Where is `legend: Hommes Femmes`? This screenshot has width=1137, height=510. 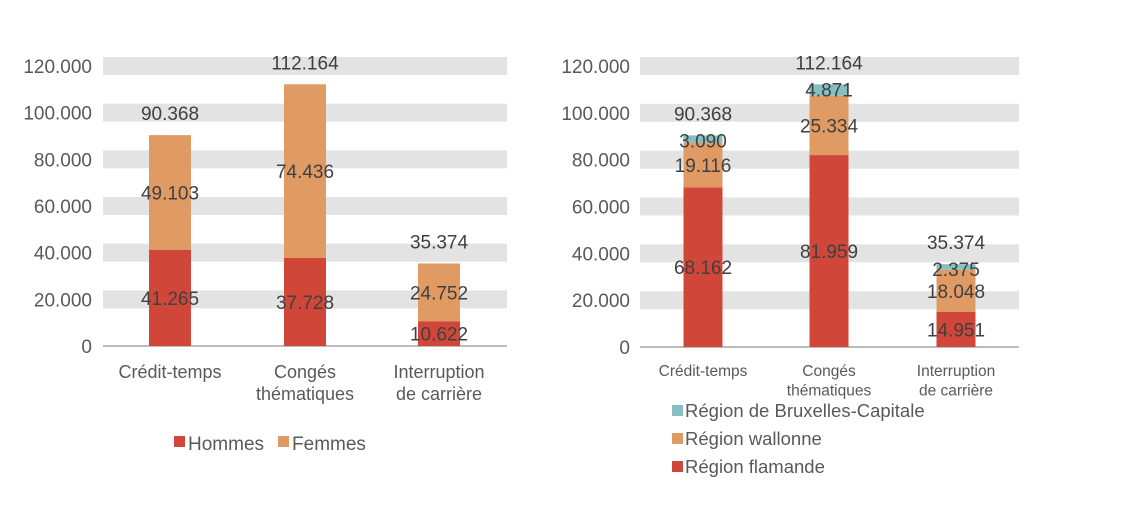 legend: Hommes Femmes is located at coordinates (270, 444).